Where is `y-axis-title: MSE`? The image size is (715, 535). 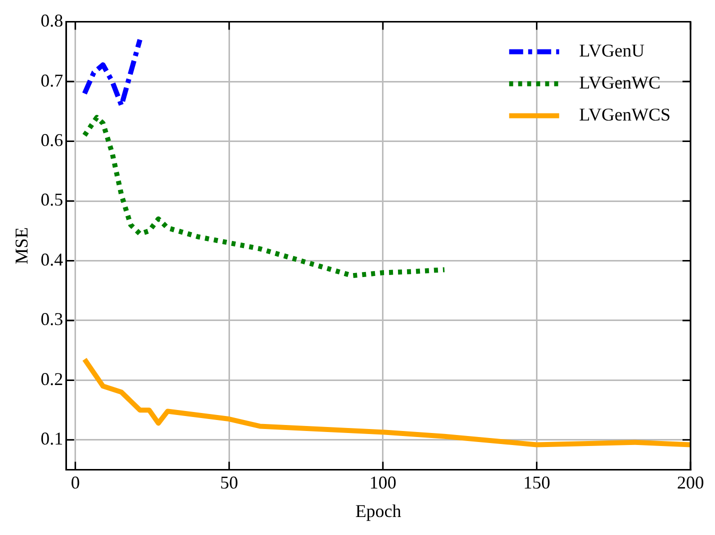
y-axis-title: MSE is located at coordinates (22, 245).